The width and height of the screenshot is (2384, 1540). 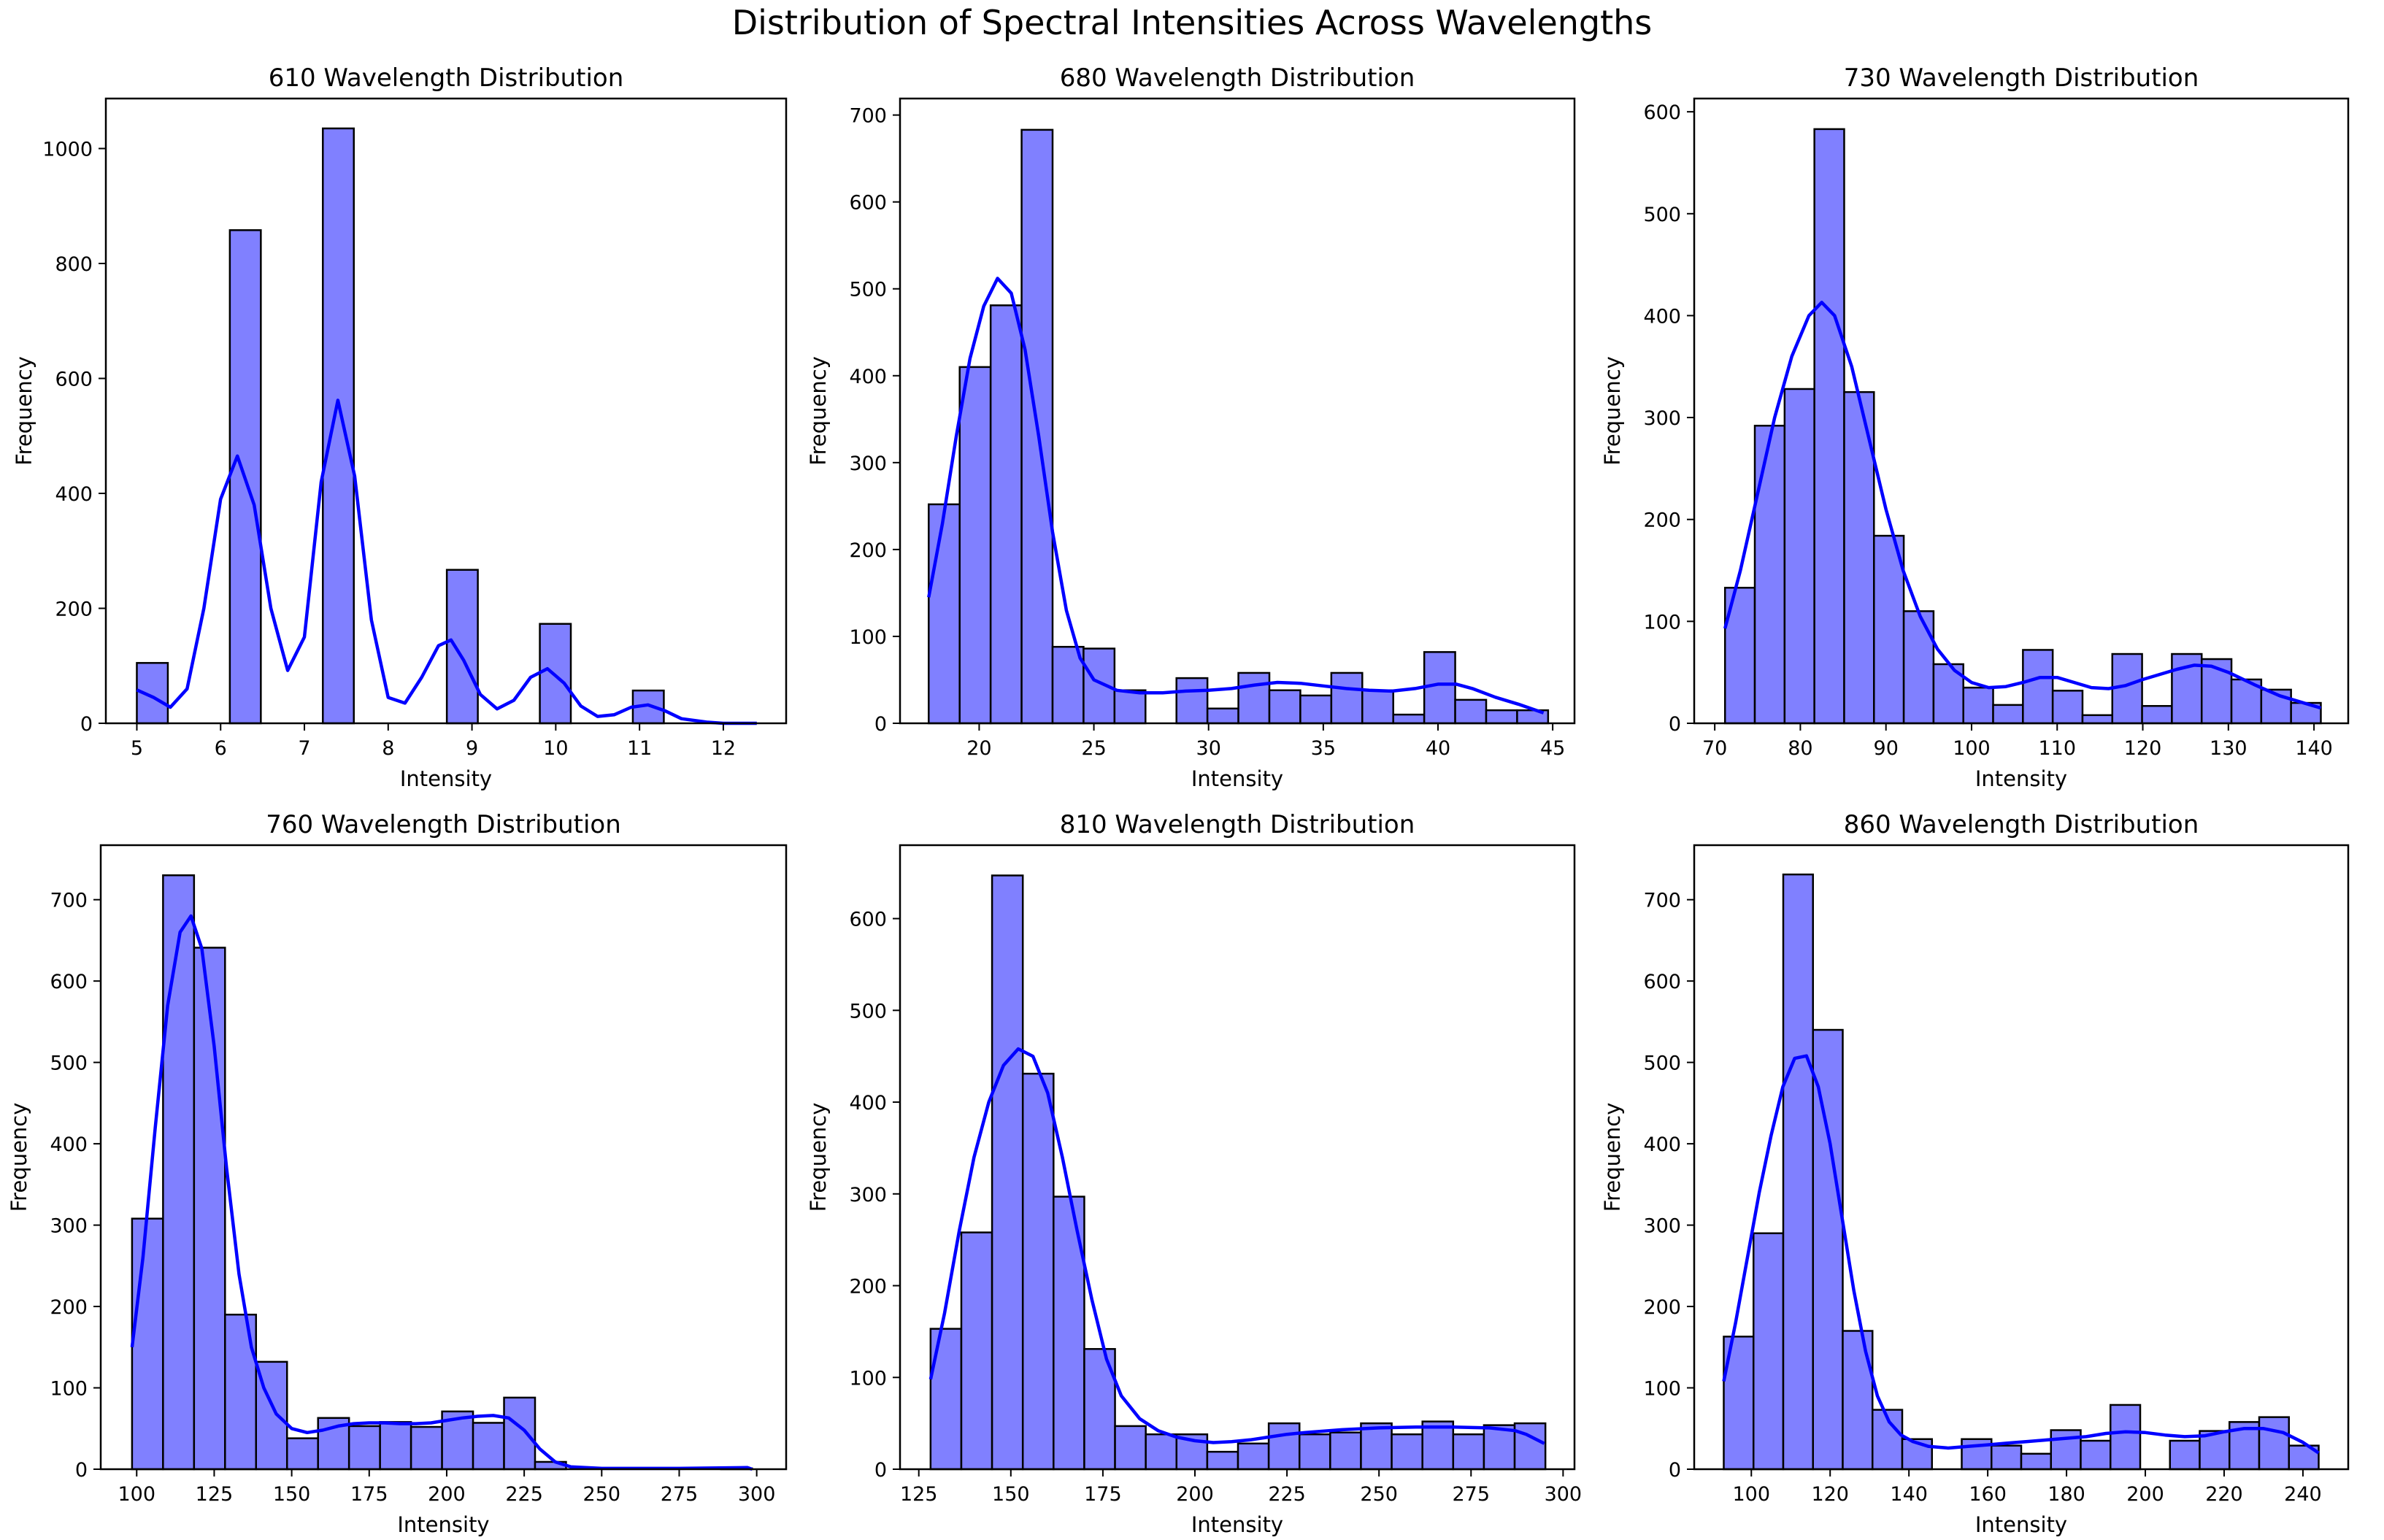 What do you see at coordinates (67, 150) in the screenshot?
I see `y-tick-label: 1000` at bounding box center [67, 150].